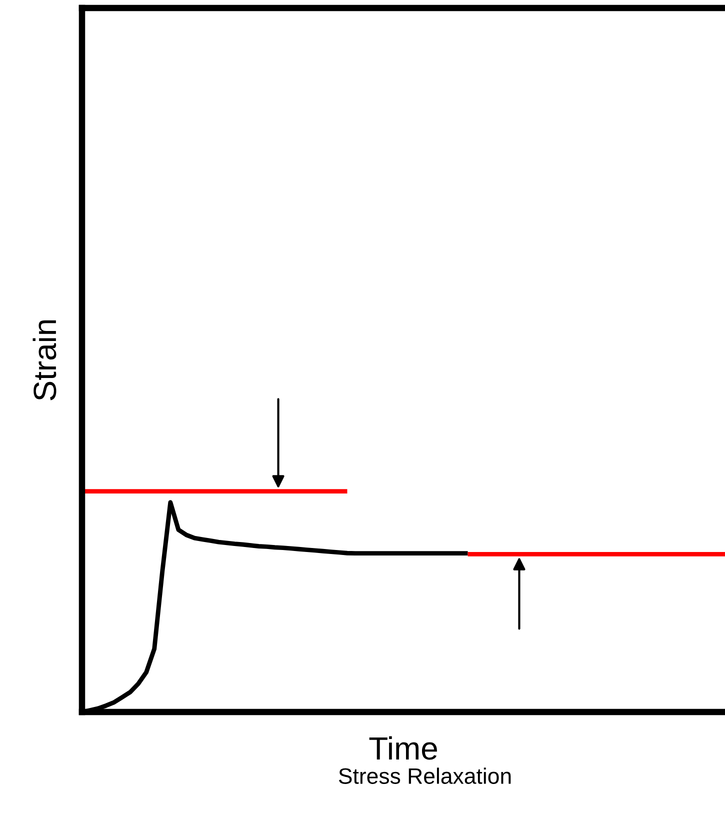  I want to click on text: Stress Relaxation, so click(424, 776).